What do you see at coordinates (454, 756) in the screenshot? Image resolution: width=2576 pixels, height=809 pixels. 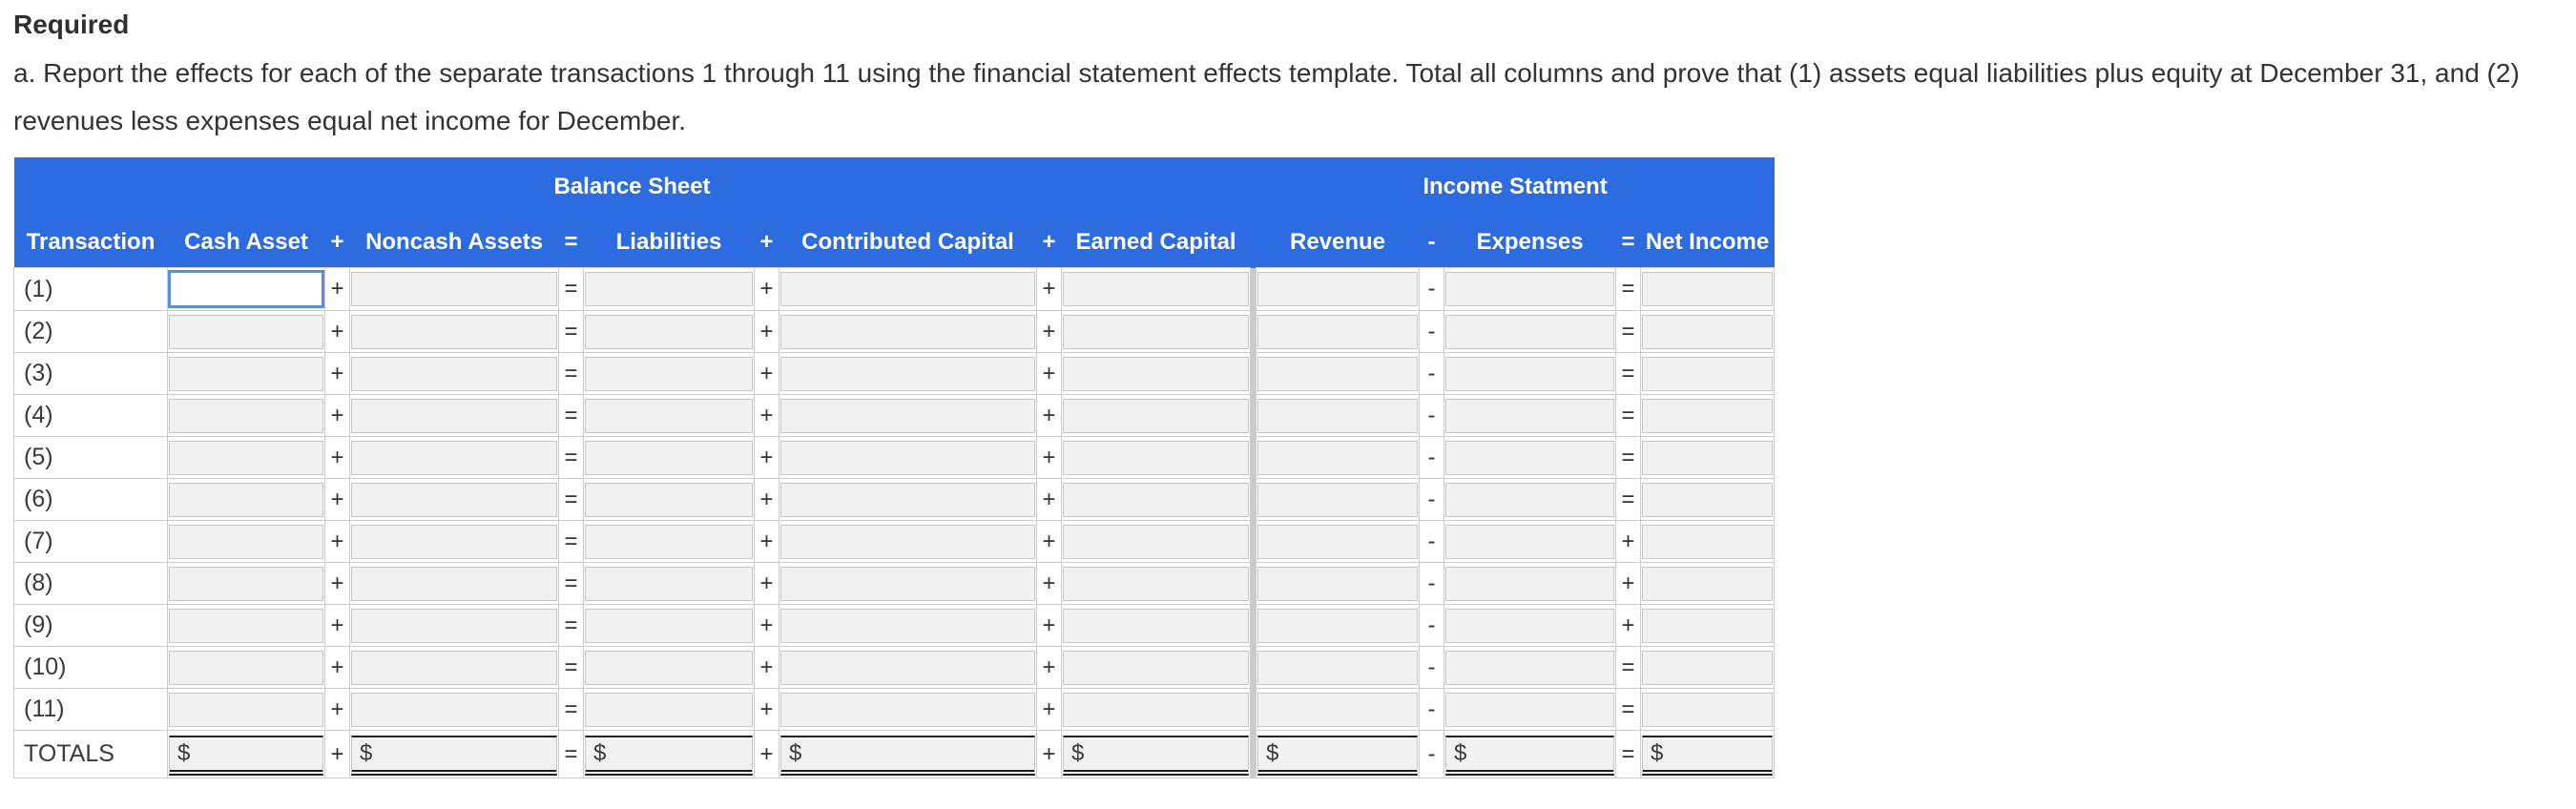 I see `noncash-assets-total-input: $` at bounding box center [454, 756].